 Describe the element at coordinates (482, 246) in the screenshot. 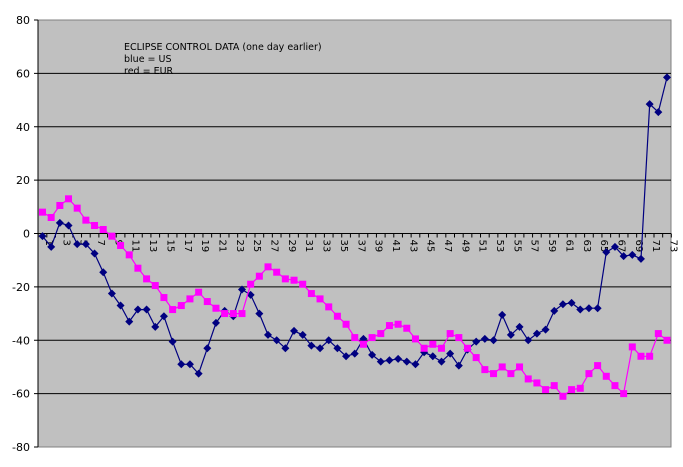

I see `x-tick-label: 51` at that location.